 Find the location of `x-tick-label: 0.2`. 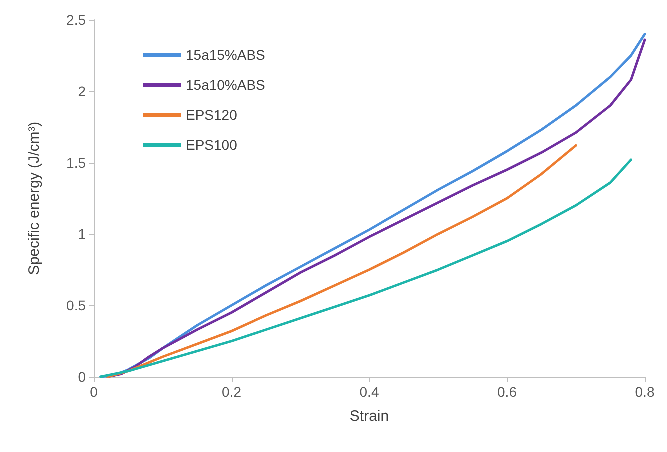

x-tick-label: 0.2 is located at coordinates (232, 392).